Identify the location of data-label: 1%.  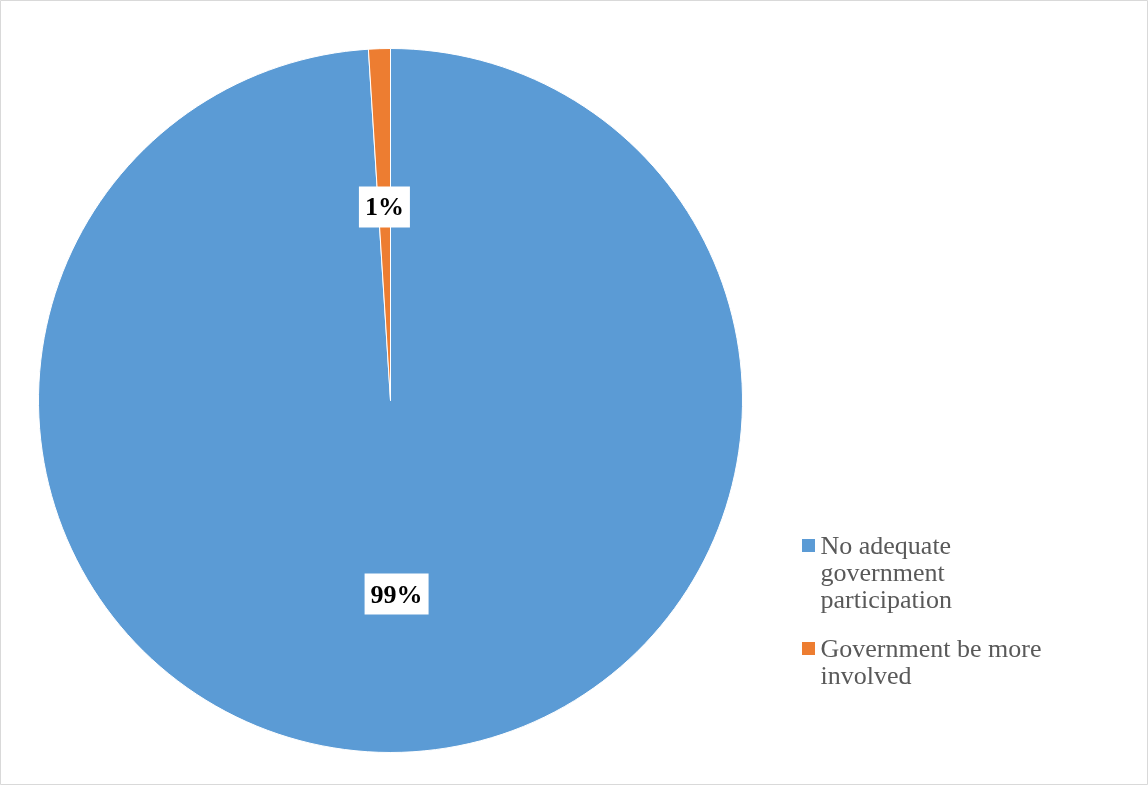
(384, 207).